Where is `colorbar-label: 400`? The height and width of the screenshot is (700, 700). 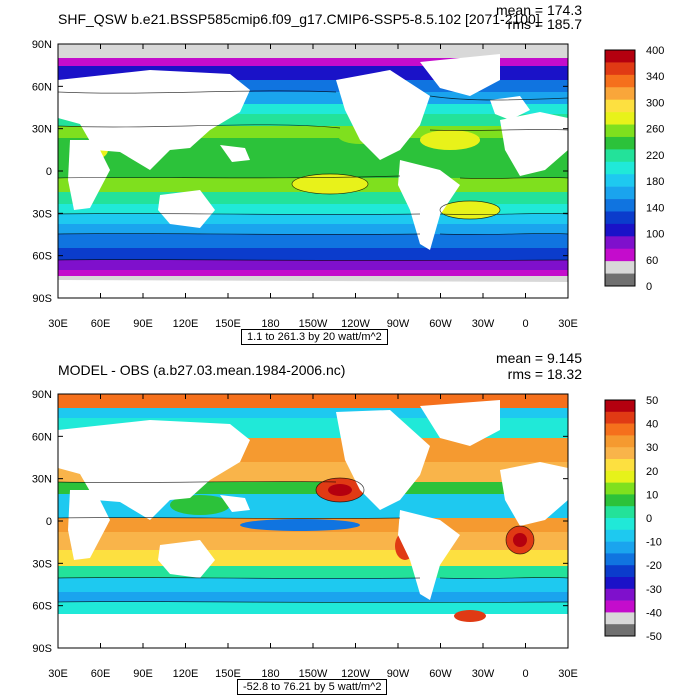 colorbar-label: 400 is located at coordinates (655, 51).